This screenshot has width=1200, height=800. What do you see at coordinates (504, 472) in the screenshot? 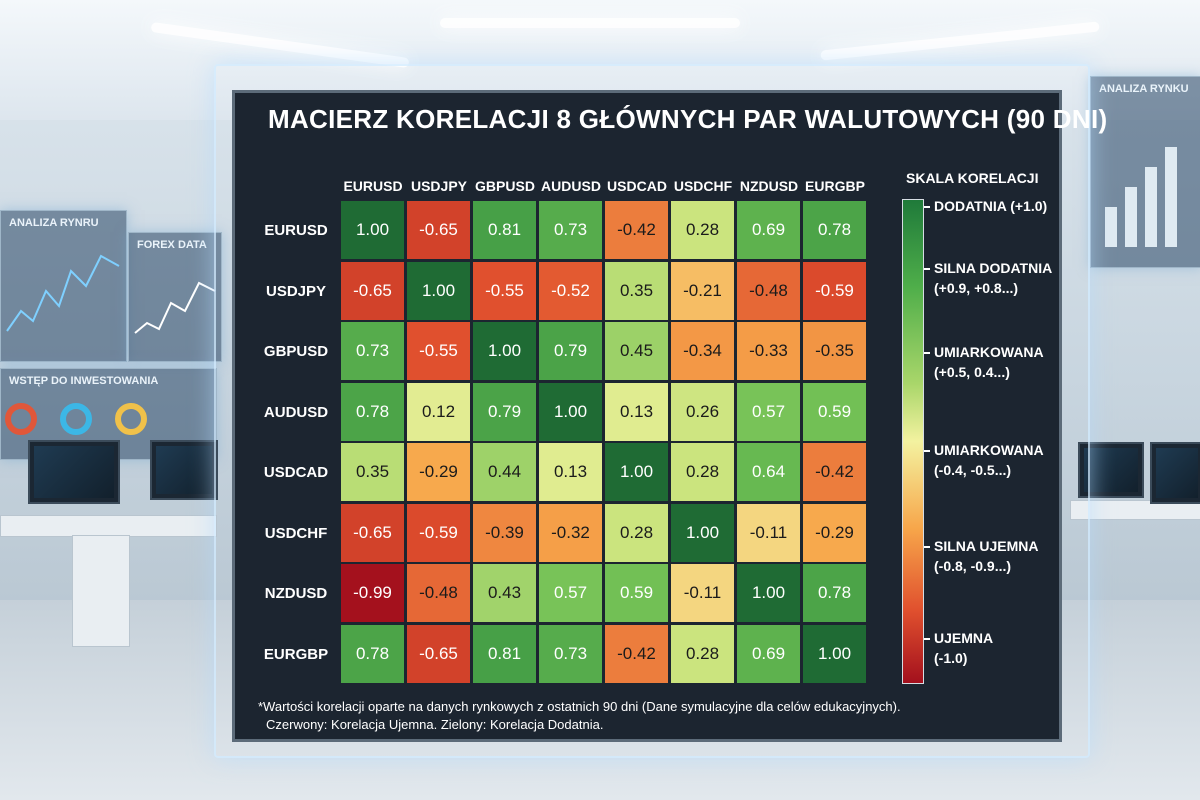
I see `heatmap-cell: 0.44` at bounding box center [504, 472].